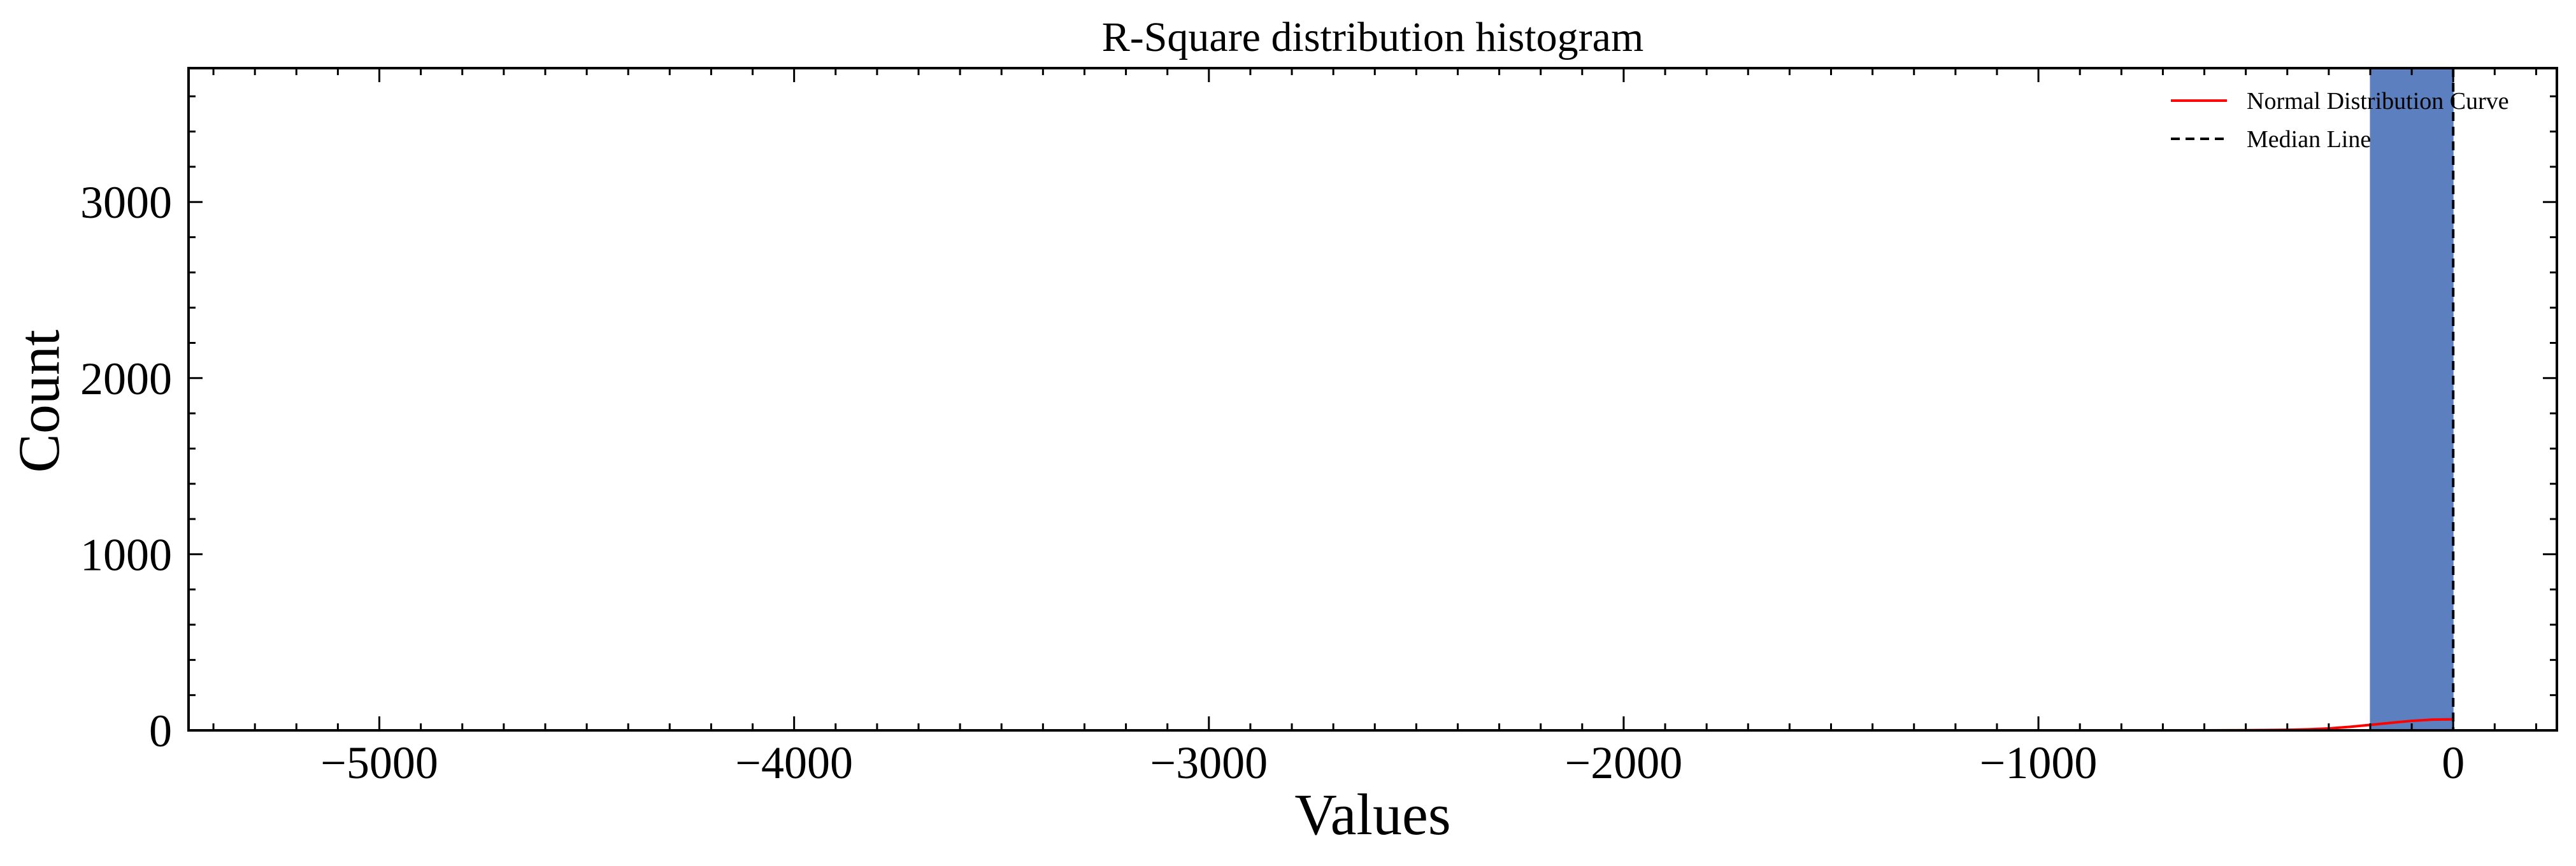 This screenshot has height=866, width=2576. I want to click on legend: Normal Distribution Curve Median Line, so click(2340, 120).